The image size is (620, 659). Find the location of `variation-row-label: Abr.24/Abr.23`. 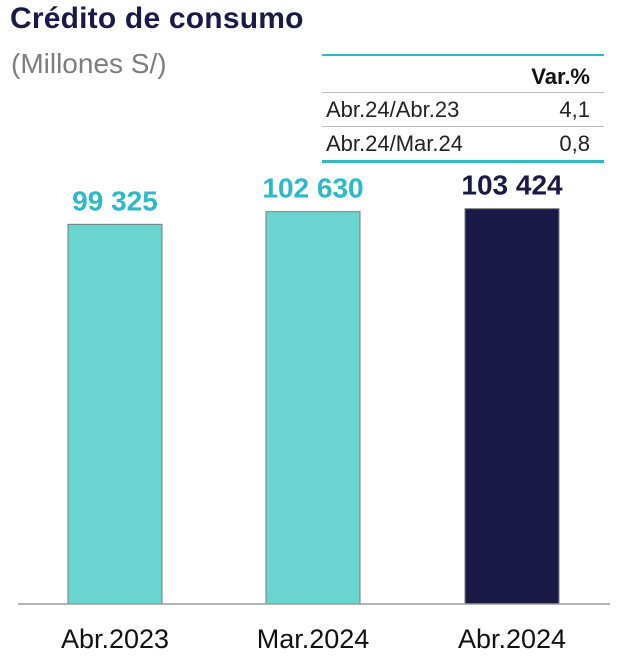

variation-row-label: Abr.24/Abr.23 is located at coordinates (393, 109).